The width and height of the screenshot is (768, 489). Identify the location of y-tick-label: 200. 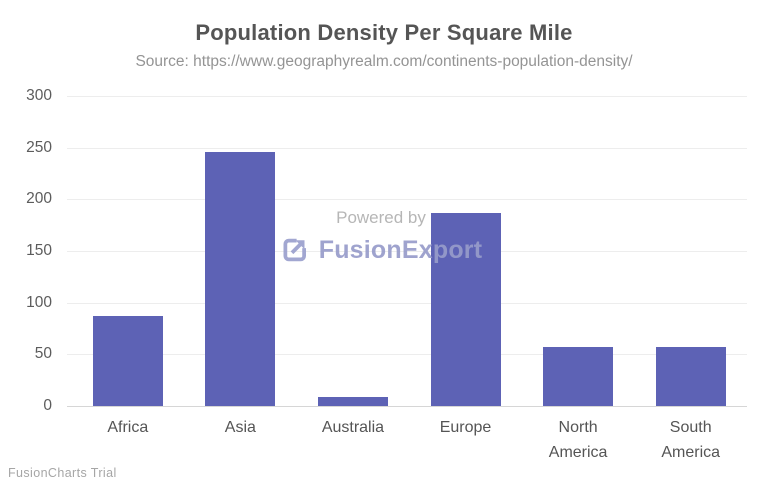
(39, 199).